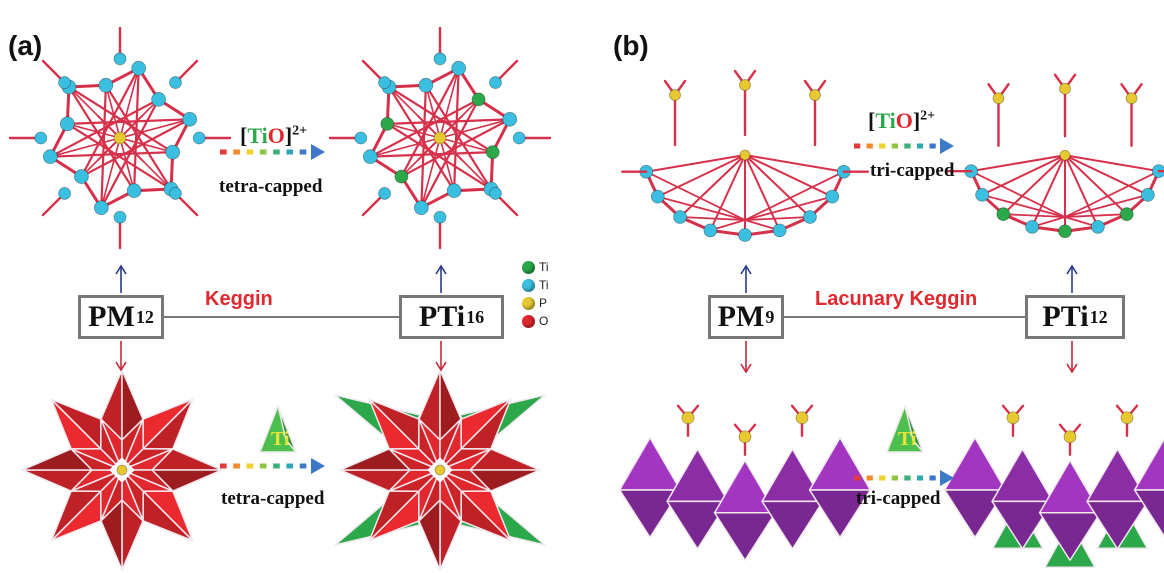  What do you see at coordinates (535, 267) in the screenshot?
I see `legend-item-ti-green: Ti` at bounding box center [535, 267].